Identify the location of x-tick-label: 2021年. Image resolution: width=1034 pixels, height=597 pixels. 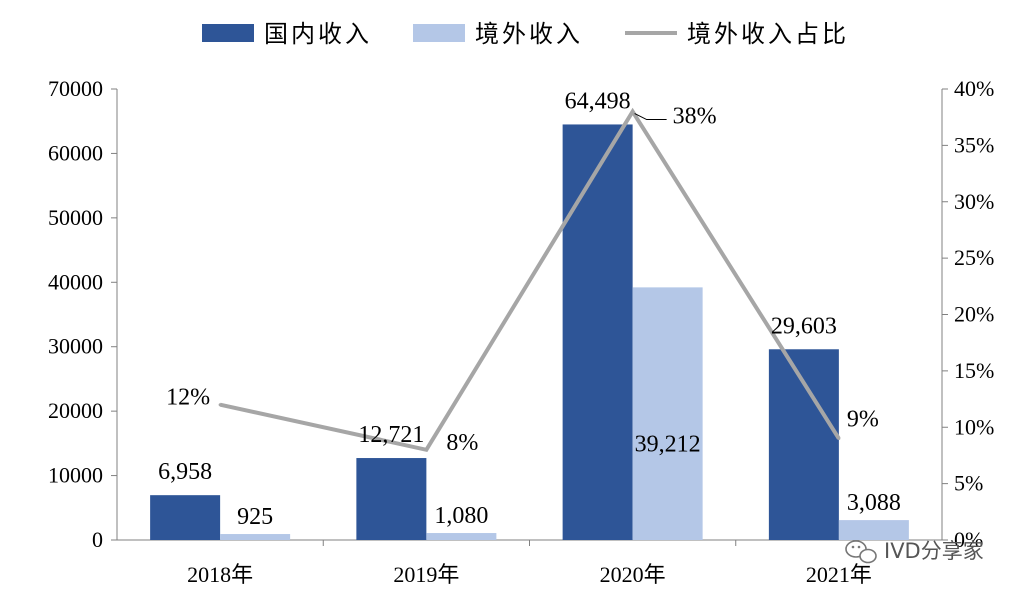
(839, 574).